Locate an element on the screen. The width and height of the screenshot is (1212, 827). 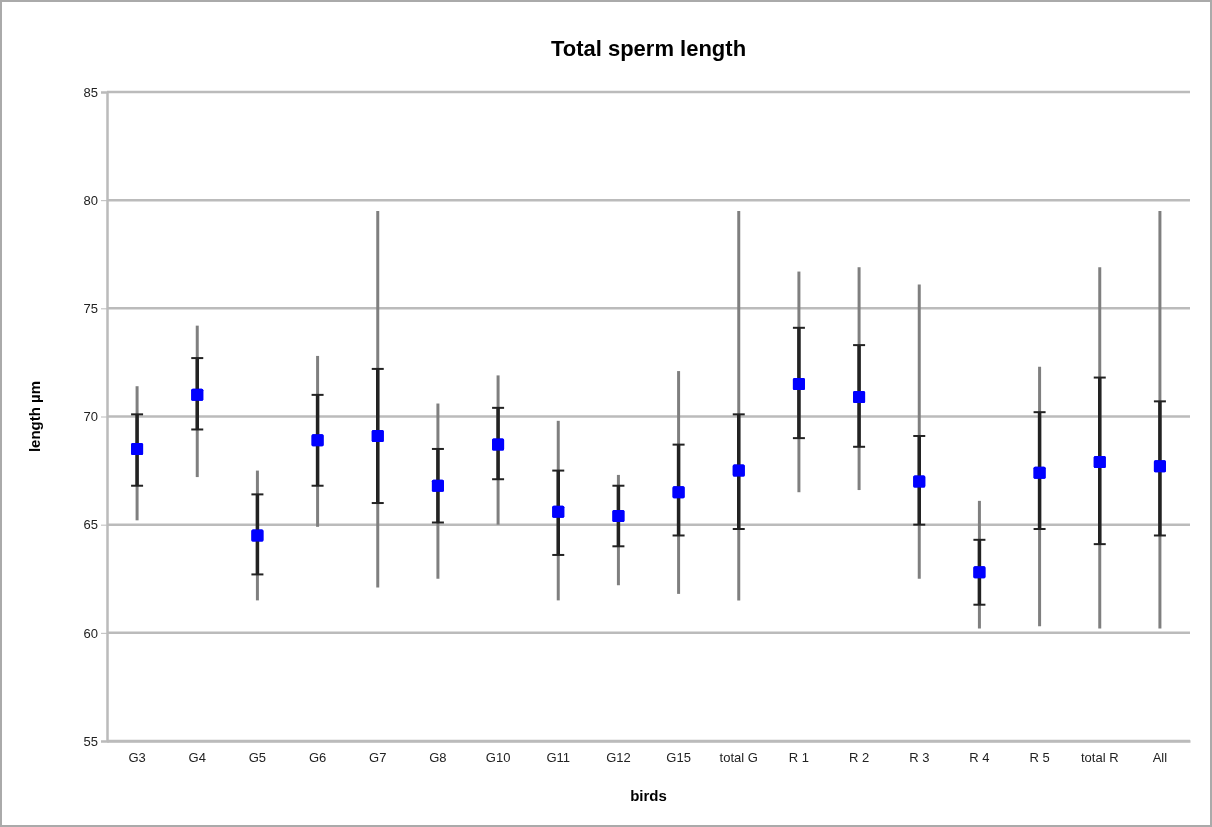
x-tick-label: All is located at coordinates (1160, 758).